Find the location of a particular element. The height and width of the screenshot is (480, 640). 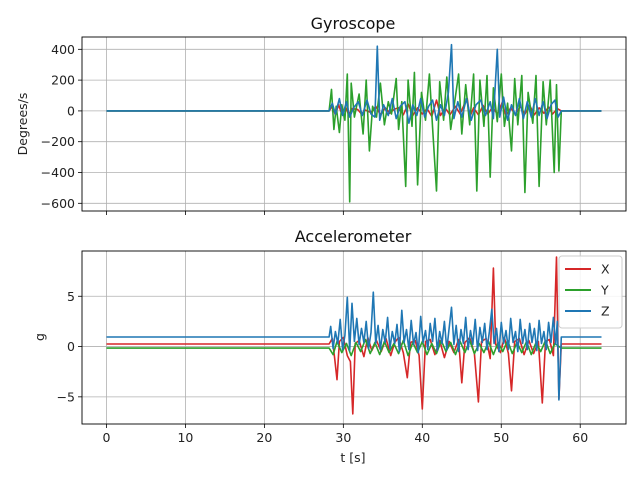

accelerometer-xtick-label: 60 is located at coordinates (580, 437).